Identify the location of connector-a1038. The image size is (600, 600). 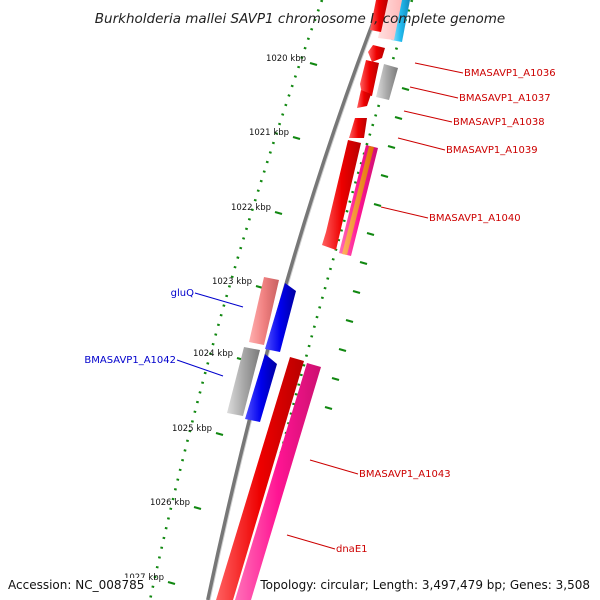
(428, 116).